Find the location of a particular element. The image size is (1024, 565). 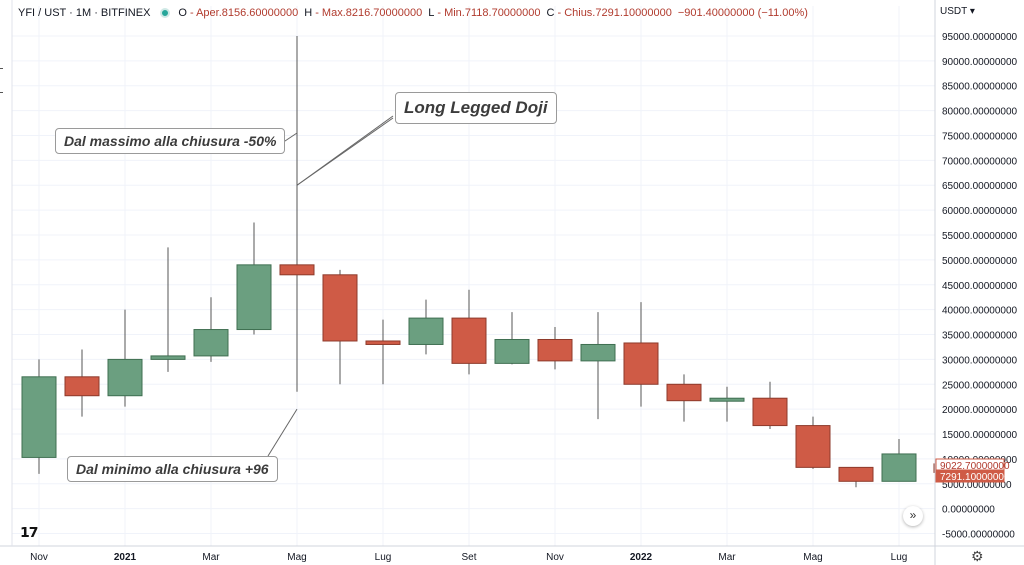

y-tick-label: 50000.00000000 is located at coordinates (980, 261).